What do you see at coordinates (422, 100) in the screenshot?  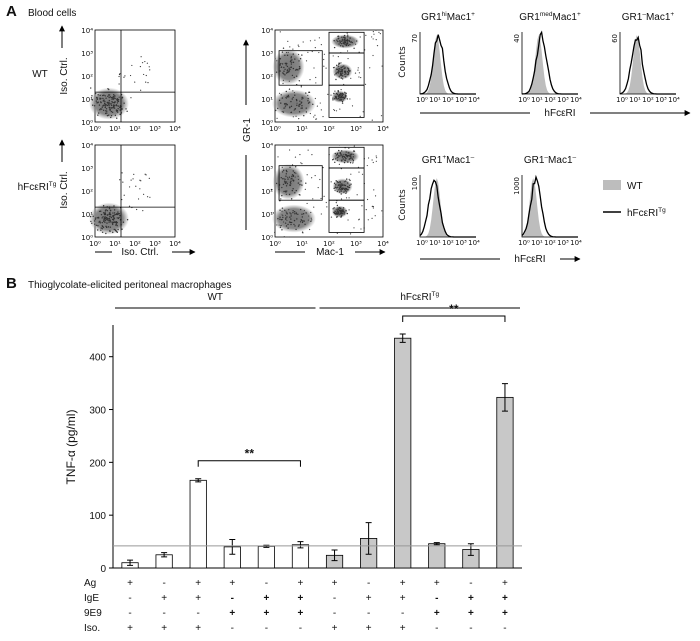 I see `x-tick-label: 10⁰` at bounding box center [422, 100].